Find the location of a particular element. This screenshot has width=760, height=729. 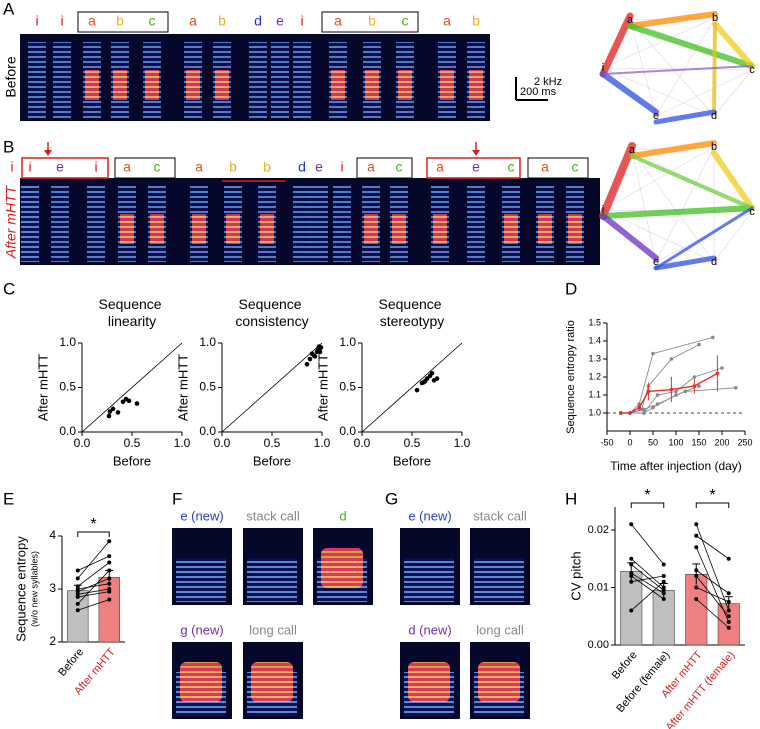

network-edge is located at coordinates (677, 70).